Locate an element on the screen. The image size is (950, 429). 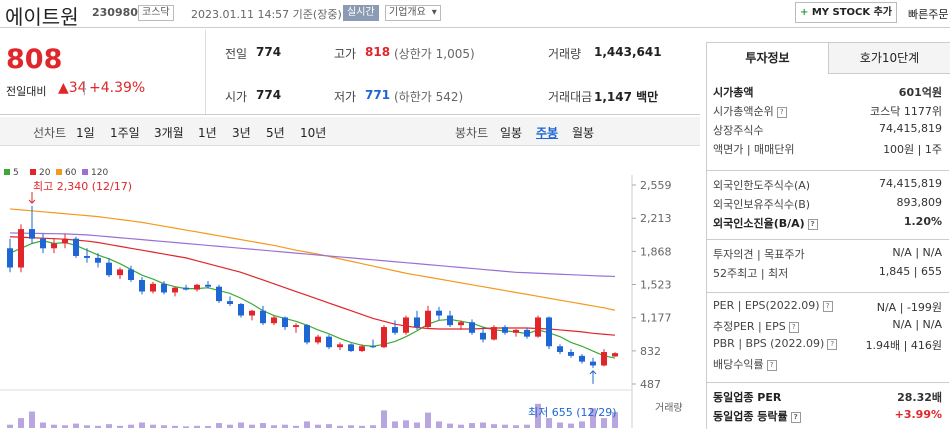
sidebar-tab: 호가10단계 is located at coordinates (889, 58).